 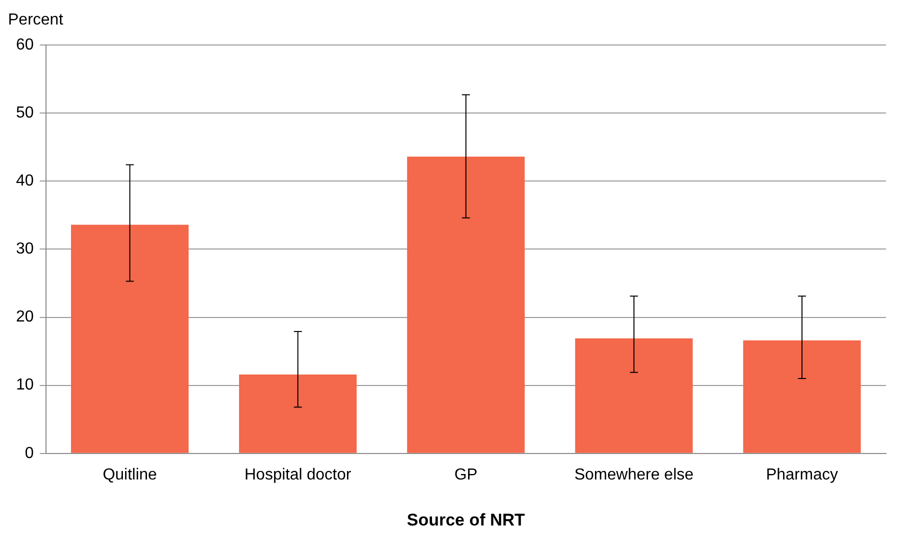 What do you see at coordinates (25, 385) in the screenshot?
I see `y-tick-label: 10` at bounding box center [25, 385].